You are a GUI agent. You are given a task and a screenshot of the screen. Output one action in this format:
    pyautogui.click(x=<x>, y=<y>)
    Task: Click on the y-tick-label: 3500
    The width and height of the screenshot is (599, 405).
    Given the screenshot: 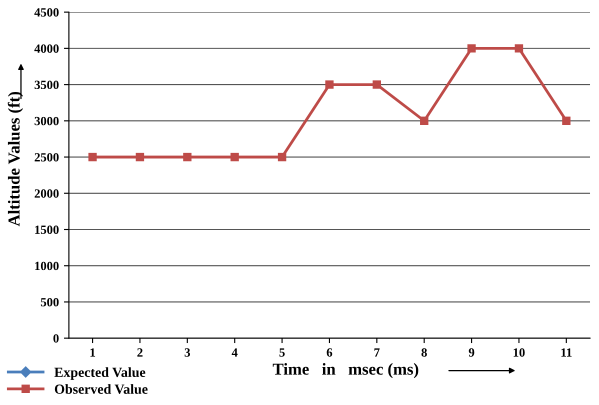 What is the action you would take?
    pyautogui.click(x=46, y=85)
    